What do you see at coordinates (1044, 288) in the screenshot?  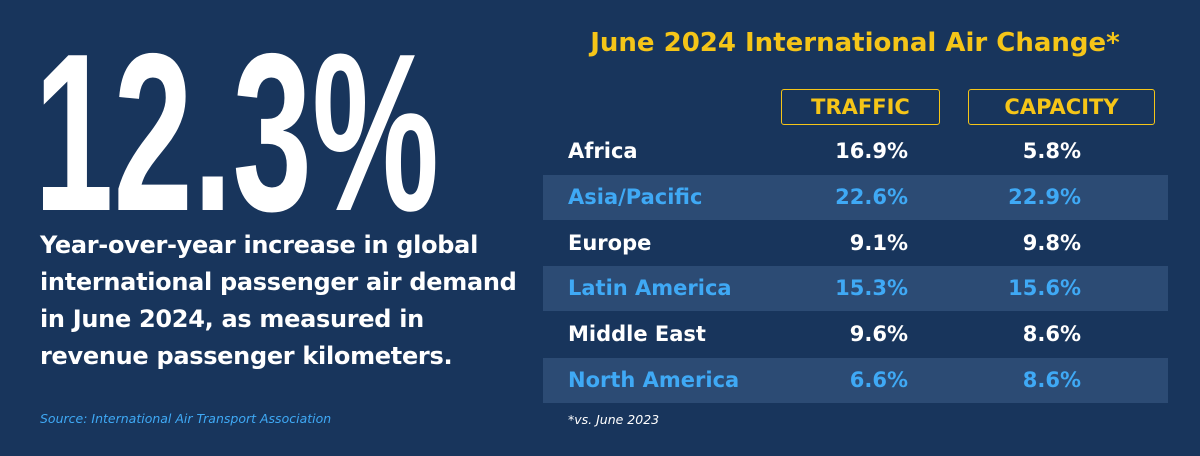 I see `capacity-value: 15.6%` at bounding box center [1044, 288].